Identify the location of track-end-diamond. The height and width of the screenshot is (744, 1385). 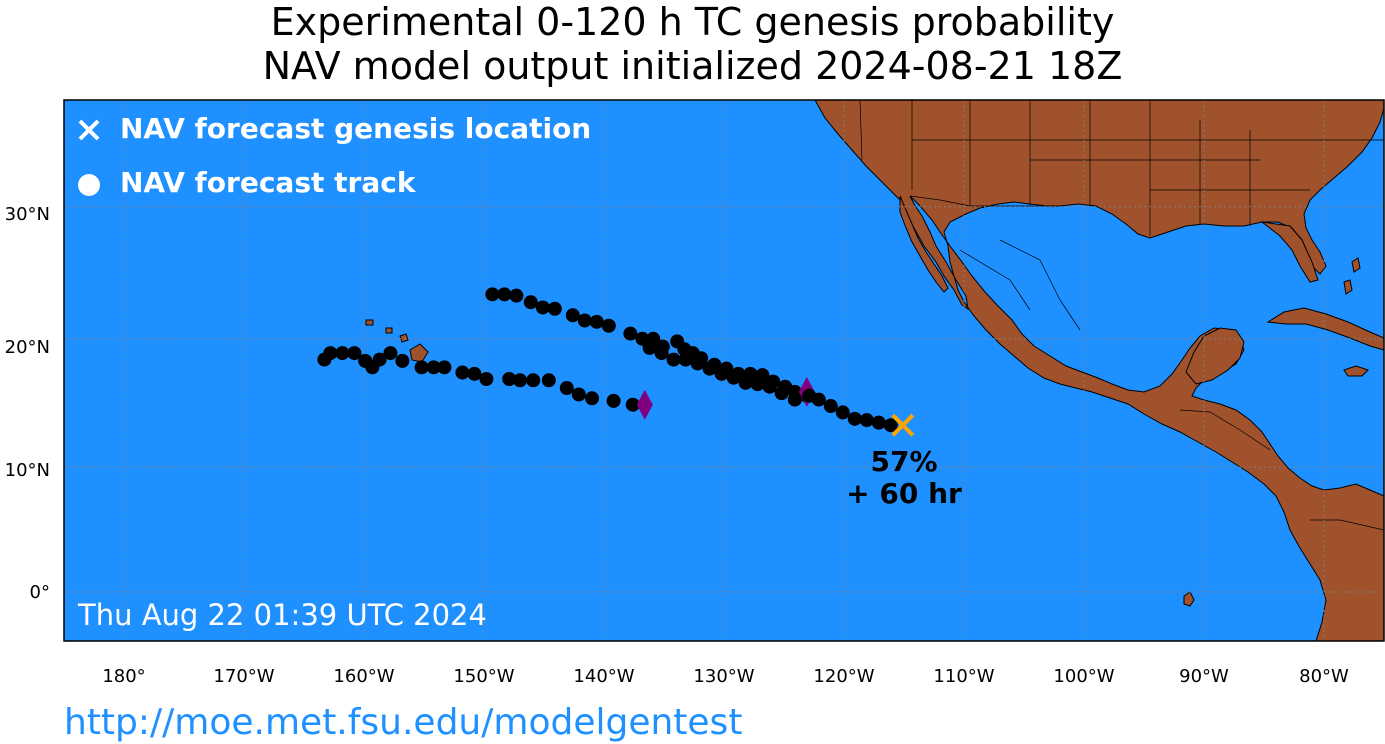
(644, 404).